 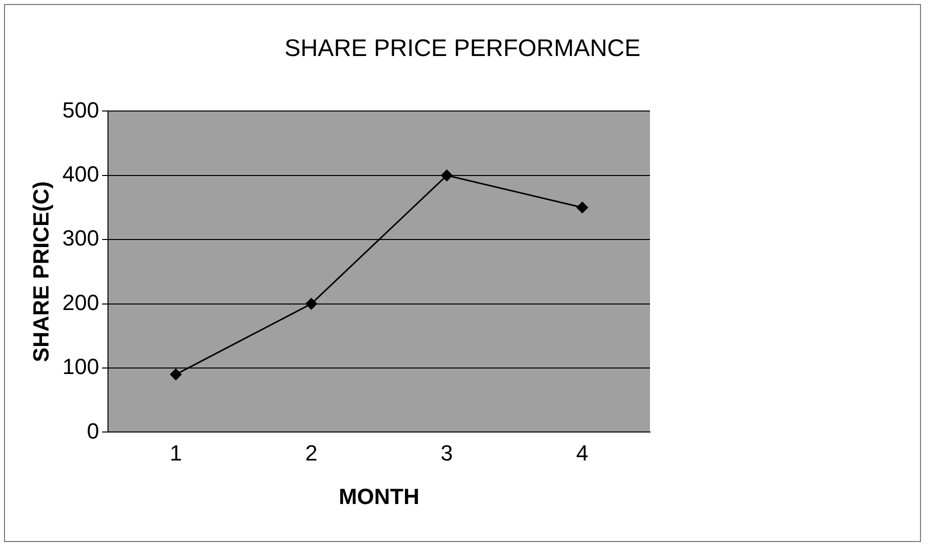 What do you see at coordinates (81, 173) in the screenshot?
I see `y-tick-label: 400` at bounding box center [81, 173].